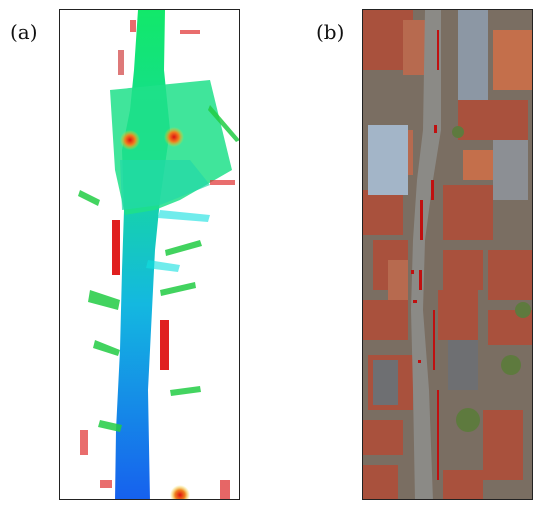  I want to click on panel-a-label: (a), so click(24, 32).